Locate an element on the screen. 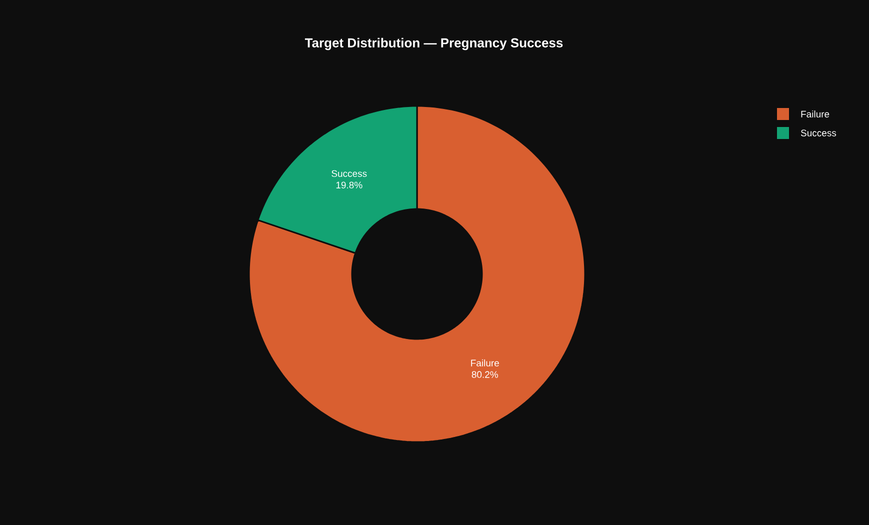  data-label: 80.2% is located at coordinates (485, 374).